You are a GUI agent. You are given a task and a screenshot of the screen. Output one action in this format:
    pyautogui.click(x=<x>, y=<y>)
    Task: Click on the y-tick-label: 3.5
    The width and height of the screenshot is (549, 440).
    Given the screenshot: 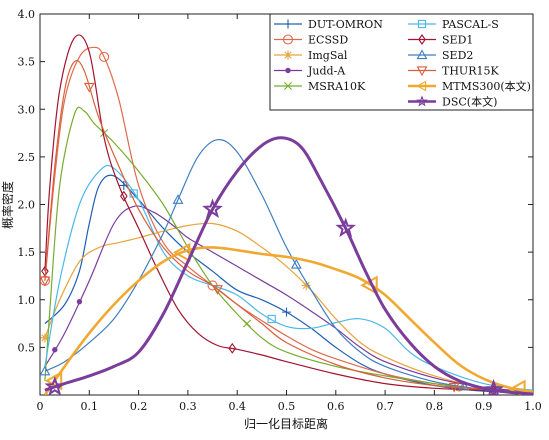 What is the action you would take?
    pyautogui.click(x=27, y=62)
    